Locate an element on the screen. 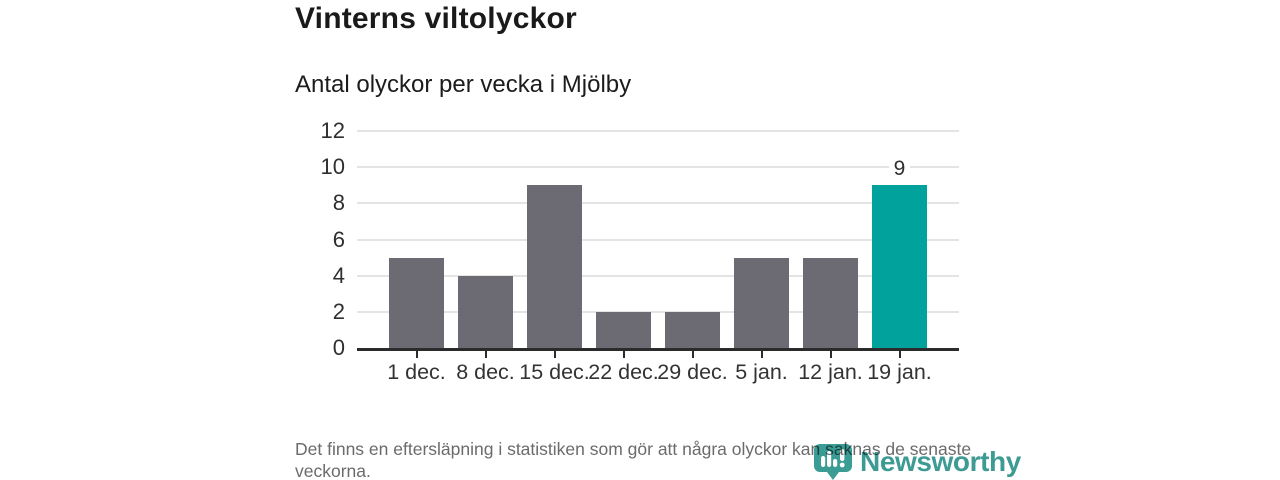 The width and height of the screenshot is (1280, 480). bar-5-jan is located at coordinates (761, 302).